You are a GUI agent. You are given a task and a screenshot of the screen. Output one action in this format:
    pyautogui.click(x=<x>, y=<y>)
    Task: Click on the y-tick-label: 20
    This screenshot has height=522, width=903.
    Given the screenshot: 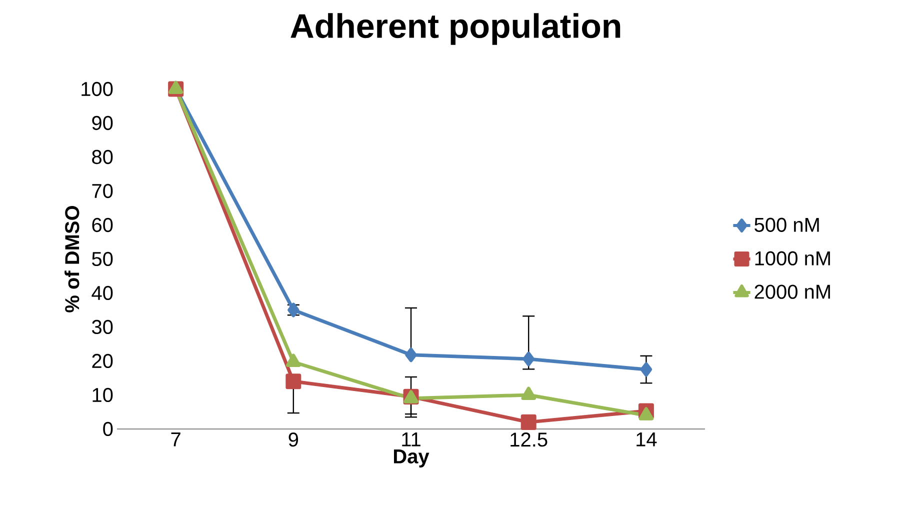 What is the action you would take?
    pyautogui.click(x=102, y=361)
    